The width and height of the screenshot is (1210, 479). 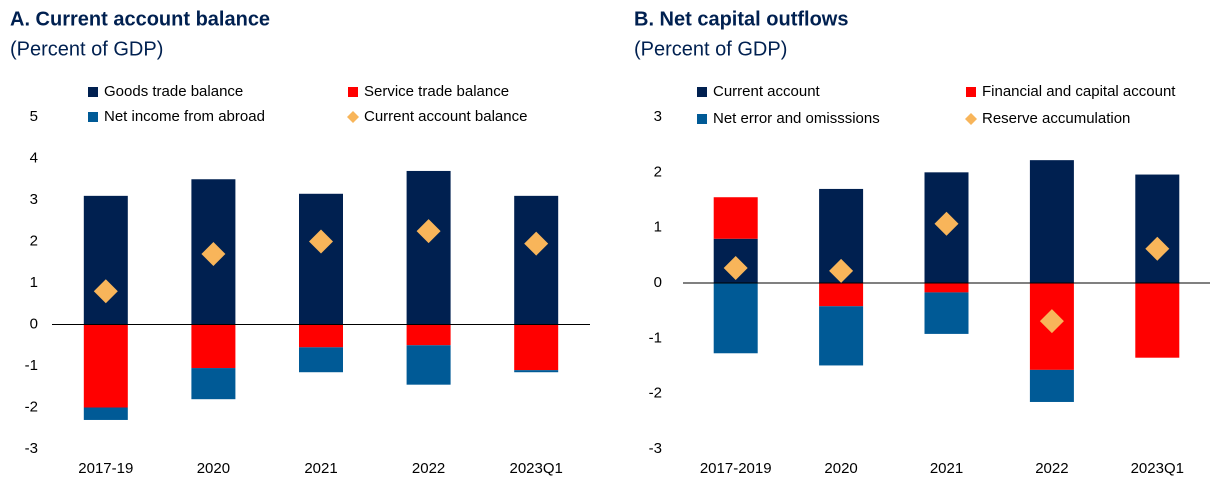 What do you see at coordinates (34, 116) in the screenshot?
I see `y-tick-label: 5` at bounding box center [34, 116].